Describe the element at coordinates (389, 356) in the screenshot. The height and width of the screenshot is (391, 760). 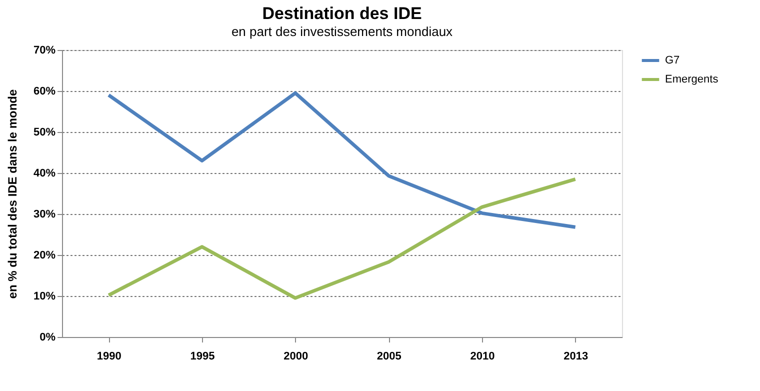
I see `x-tick-label: 2005` at that location.